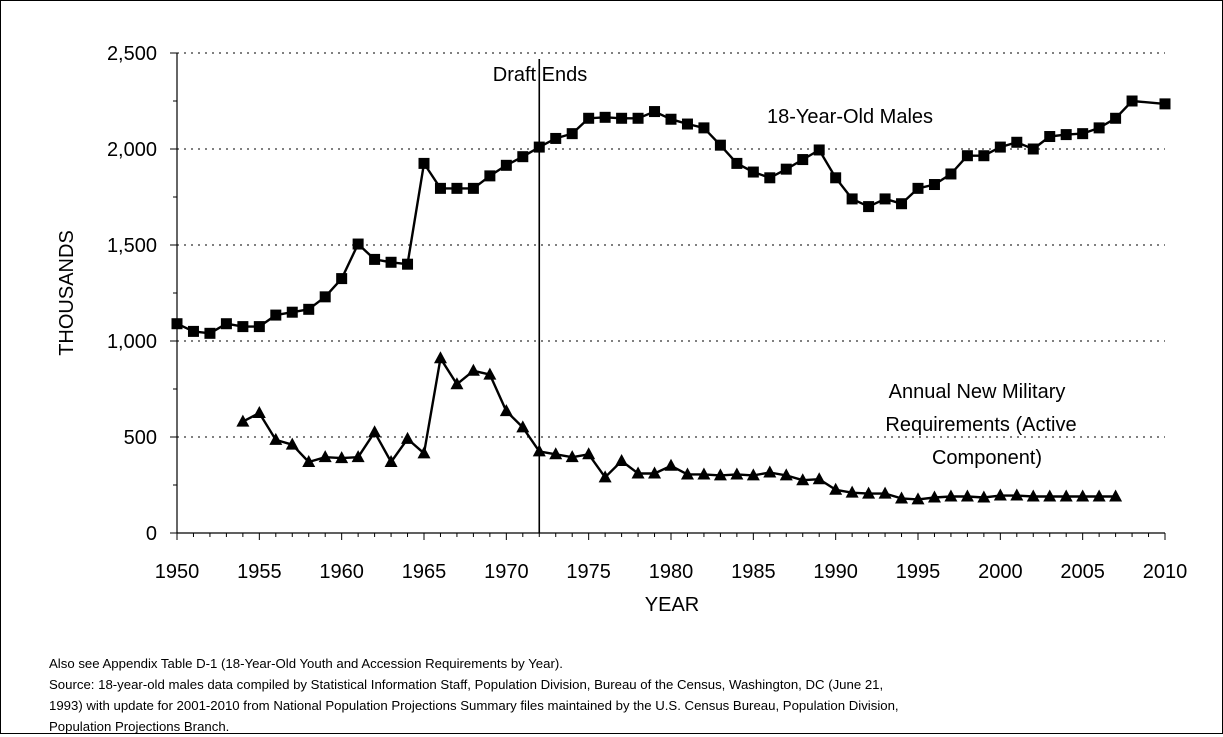 The image size is (1223, 737). What do you see at coordinates (151, 534) in the screenshot?
I see `y-tick-label: 0` at bounding box center [151, 534].